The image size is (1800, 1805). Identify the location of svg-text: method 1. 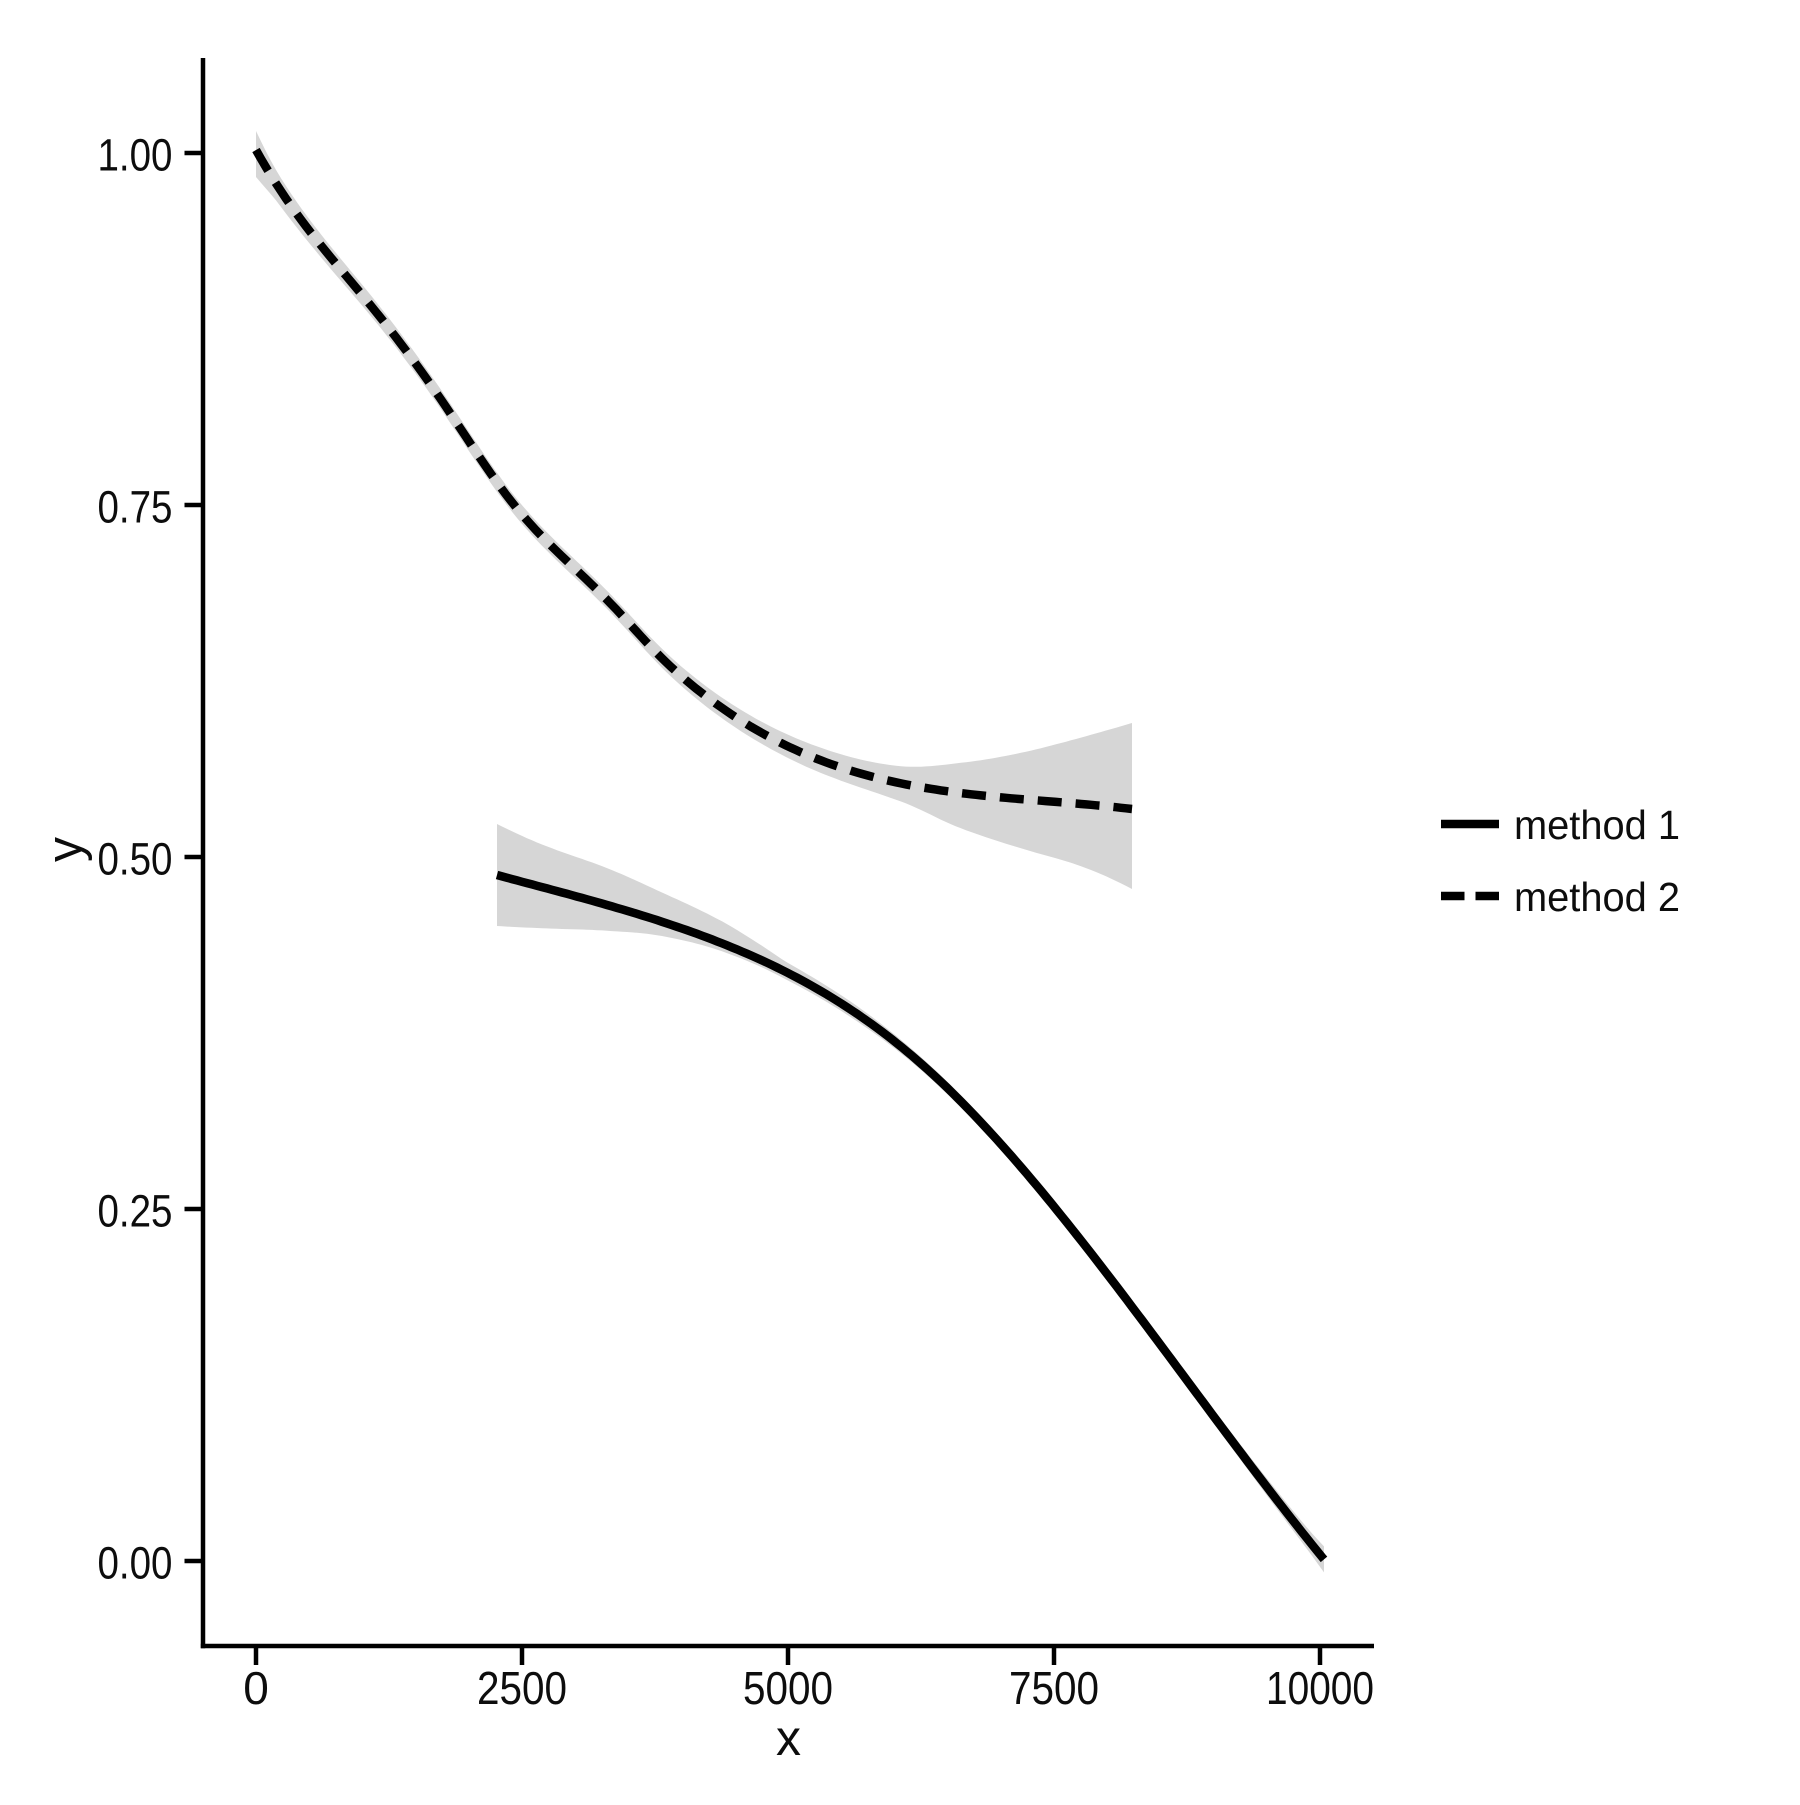
(1597, 825).